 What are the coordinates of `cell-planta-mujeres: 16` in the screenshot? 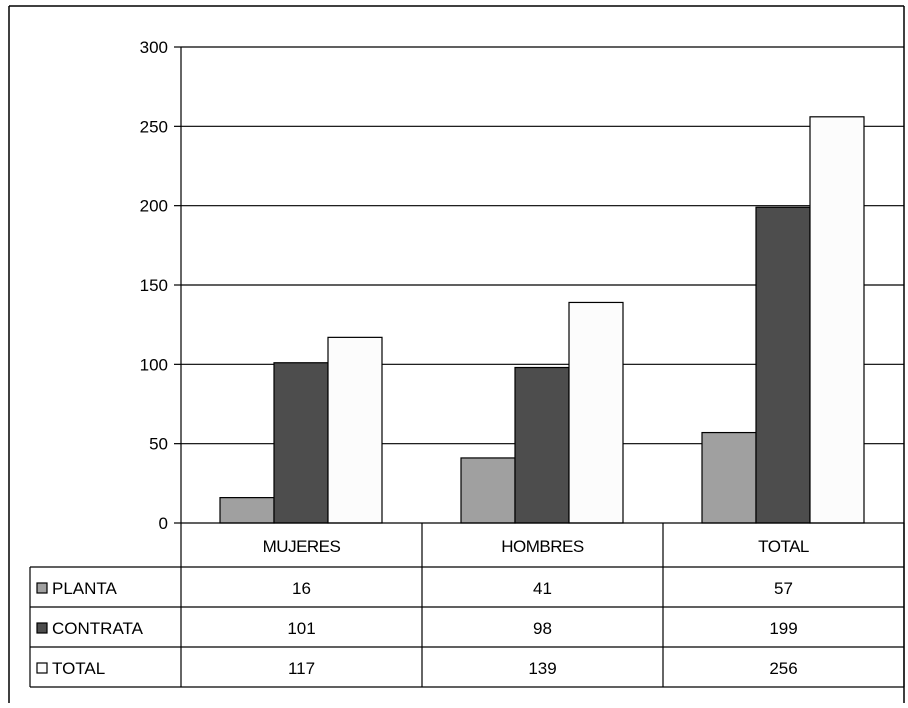 It's located at (301, 588).